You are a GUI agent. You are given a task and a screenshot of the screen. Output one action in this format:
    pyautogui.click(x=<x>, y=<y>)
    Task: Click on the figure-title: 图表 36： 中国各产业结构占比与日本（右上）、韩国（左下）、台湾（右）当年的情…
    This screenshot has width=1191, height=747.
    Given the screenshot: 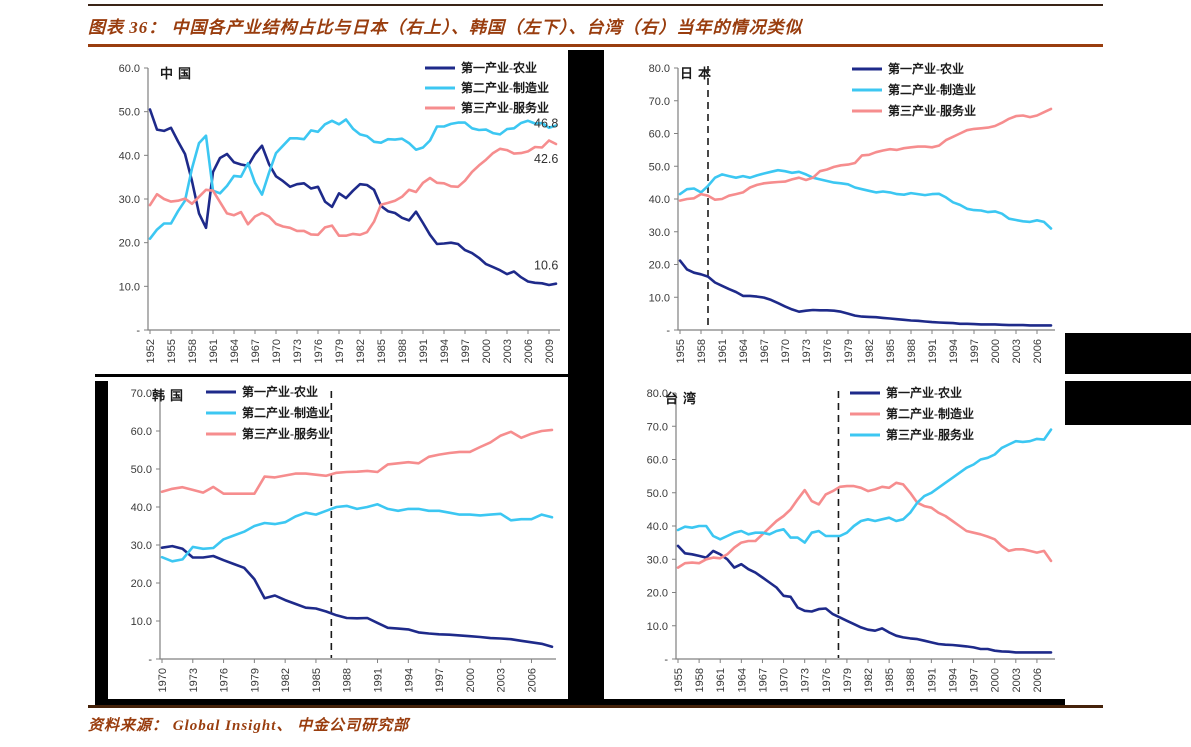 What is the action you would take?
    pyautogui.click(x=445, y=27)
    